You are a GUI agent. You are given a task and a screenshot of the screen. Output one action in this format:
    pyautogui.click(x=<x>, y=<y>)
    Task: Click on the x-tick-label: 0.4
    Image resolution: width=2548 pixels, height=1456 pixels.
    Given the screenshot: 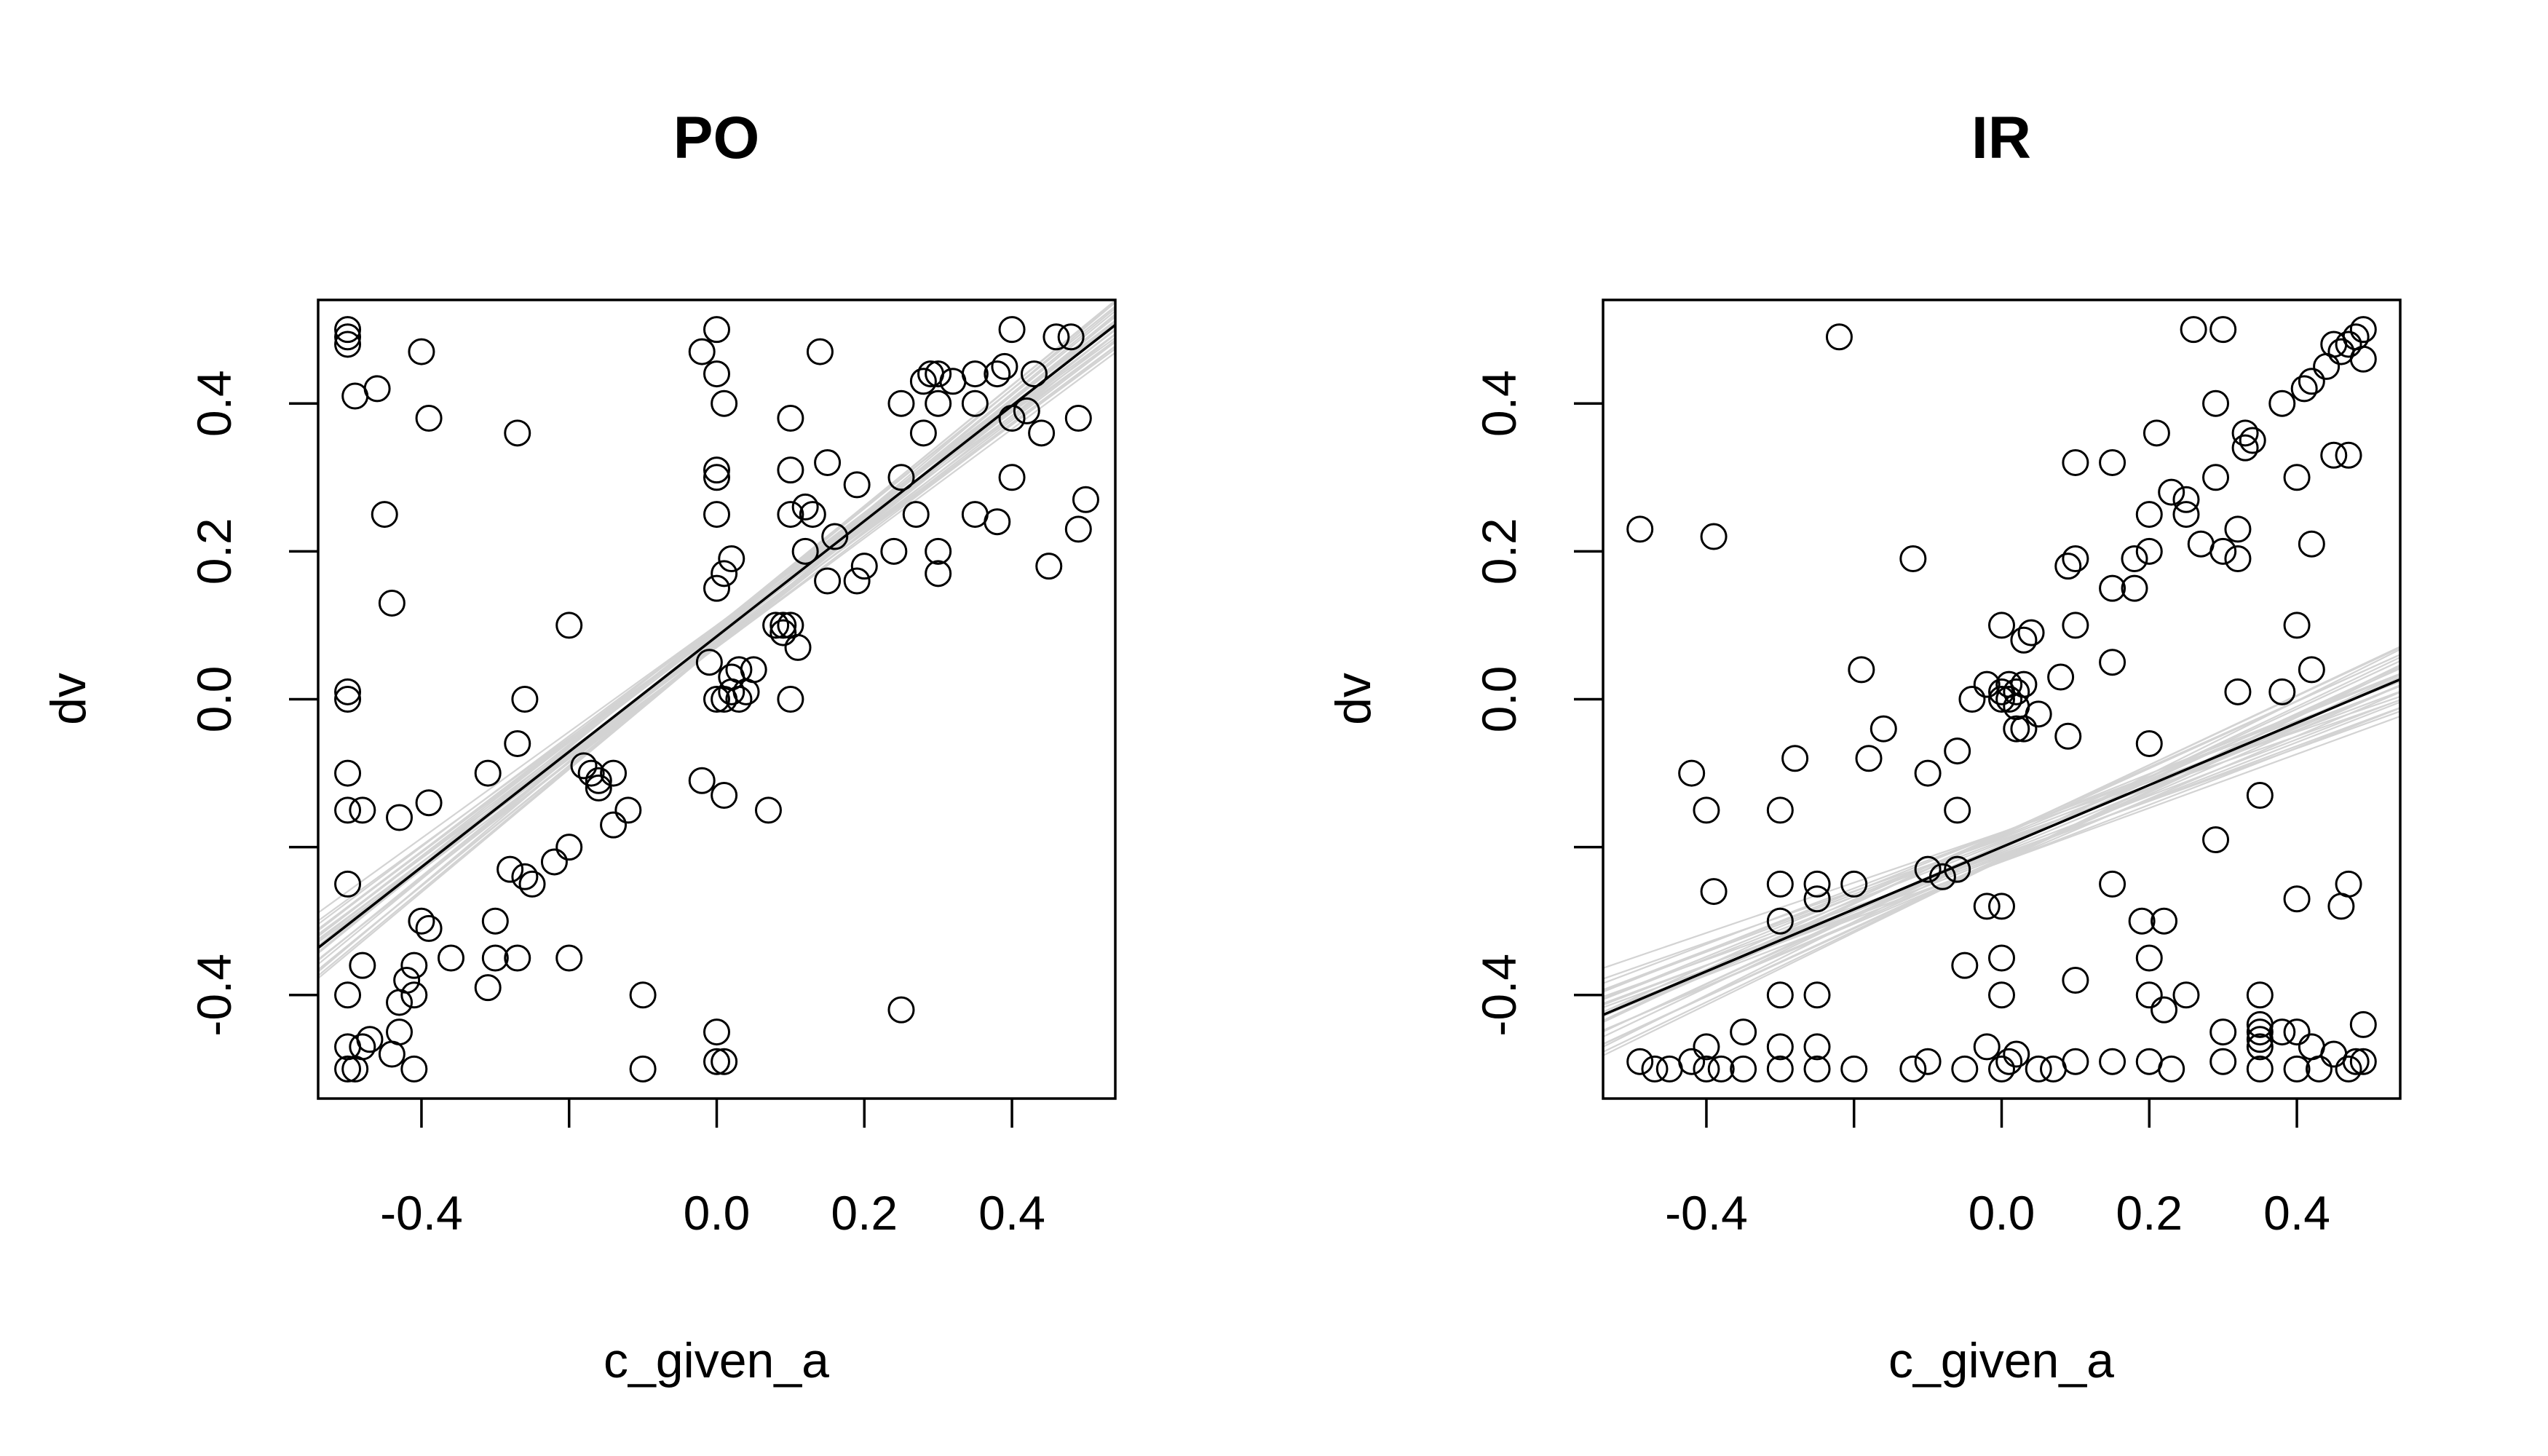 What is the action you would take?
    pyautogui.click(x=2296, y=1213)
    